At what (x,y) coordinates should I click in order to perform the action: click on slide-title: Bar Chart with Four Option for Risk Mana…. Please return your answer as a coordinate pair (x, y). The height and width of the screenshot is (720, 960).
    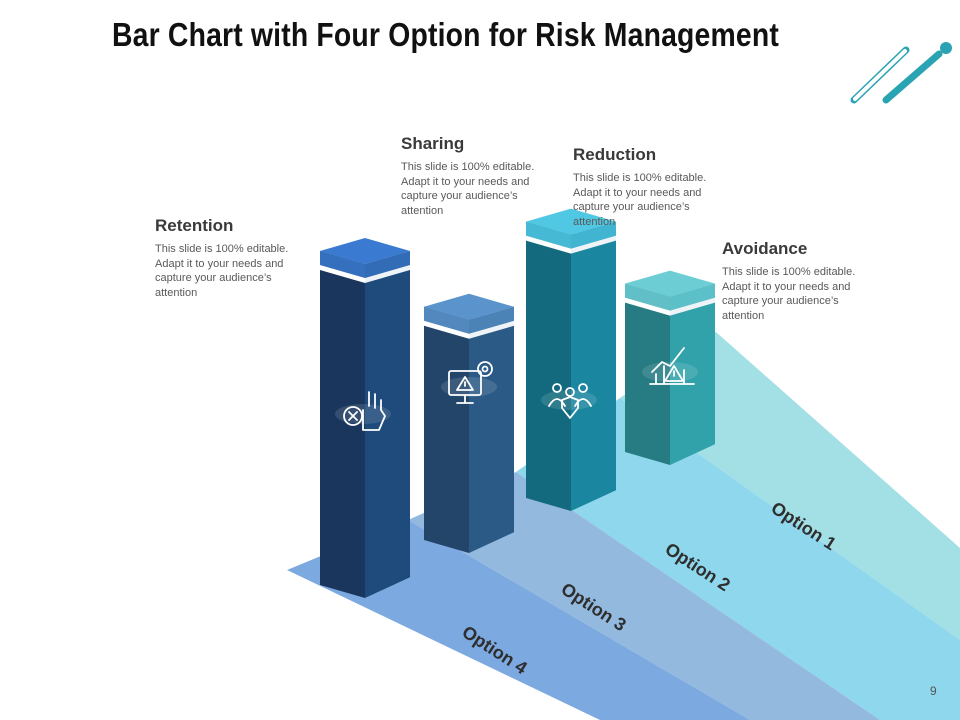
    Looking at the image, I should click on (446, 34).